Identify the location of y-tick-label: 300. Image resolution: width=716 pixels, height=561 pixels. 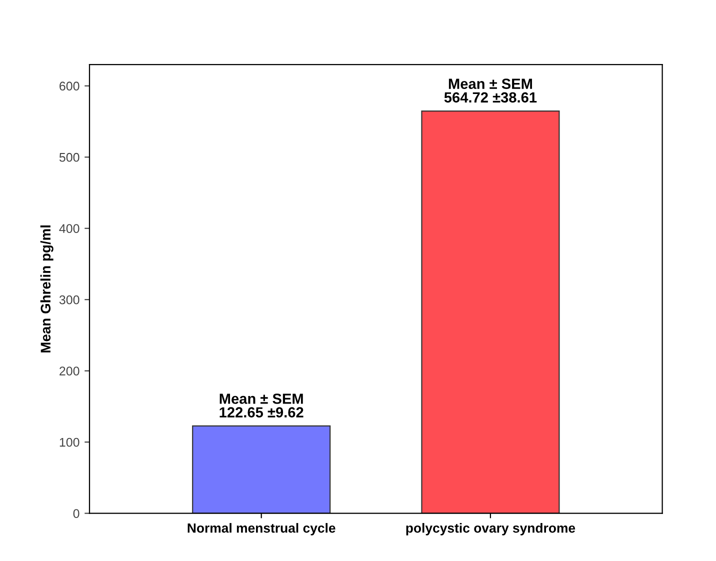
(69, 299).